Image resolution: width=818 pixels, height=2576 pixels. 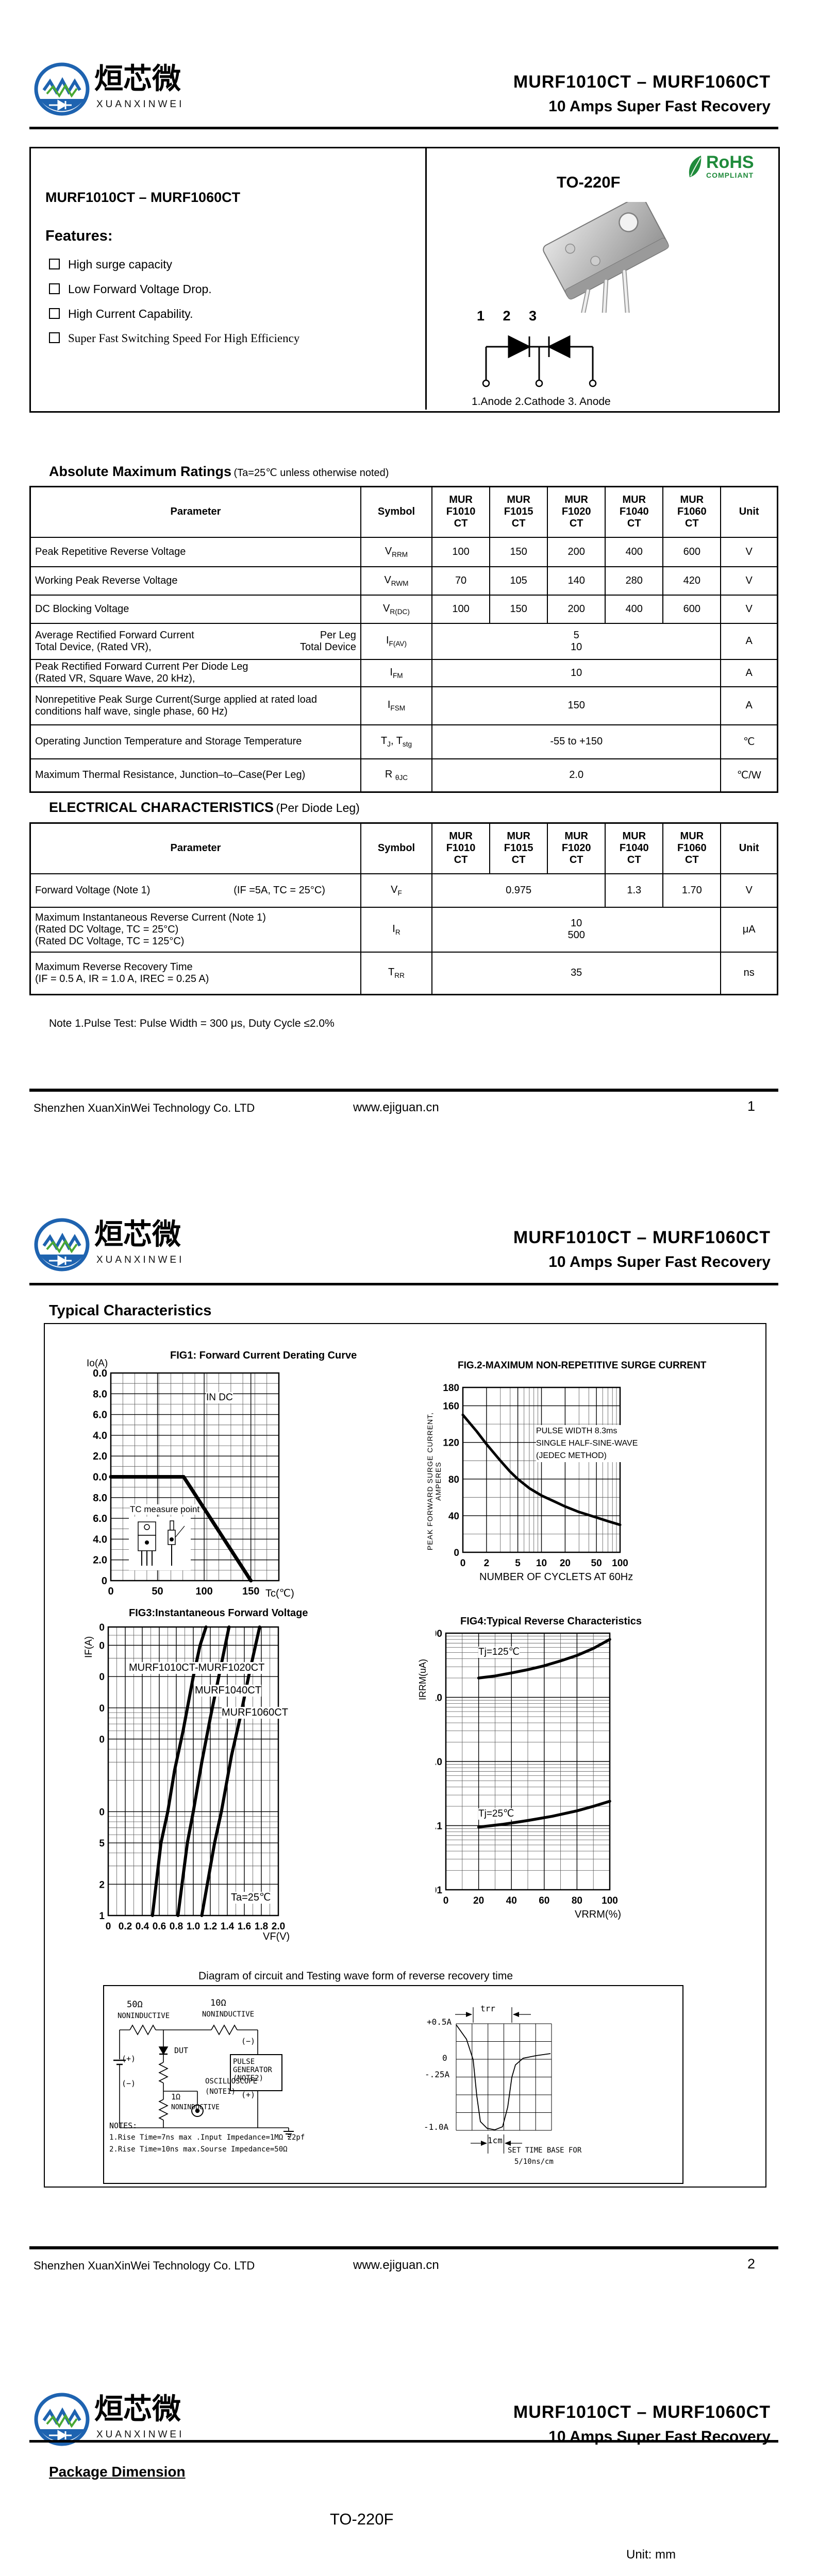 What do you see at coordinates (606, 257) in the screenshot?
I see `package-photo-icon` at bounding box center [606, 257].